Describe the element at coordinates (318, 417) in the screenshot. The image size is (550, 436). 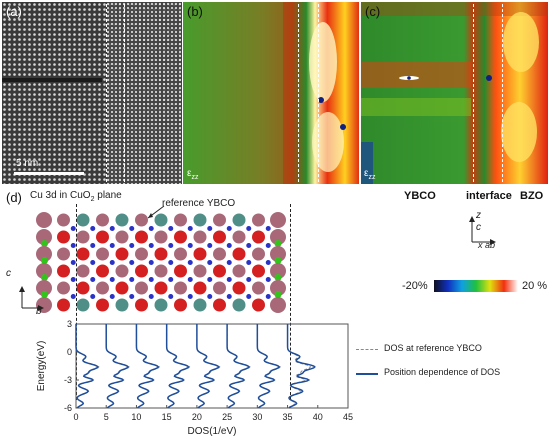
I see `x-tick-label: 40` at that location.